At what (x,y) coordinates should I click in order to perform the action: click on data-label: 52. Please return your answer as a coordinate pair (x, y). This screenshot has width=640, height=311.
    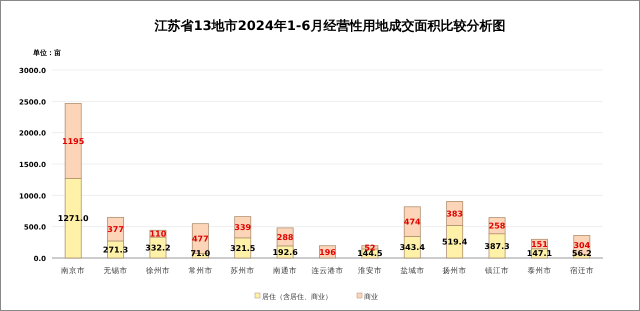
    Looking at the image, I should click on (370, 247).